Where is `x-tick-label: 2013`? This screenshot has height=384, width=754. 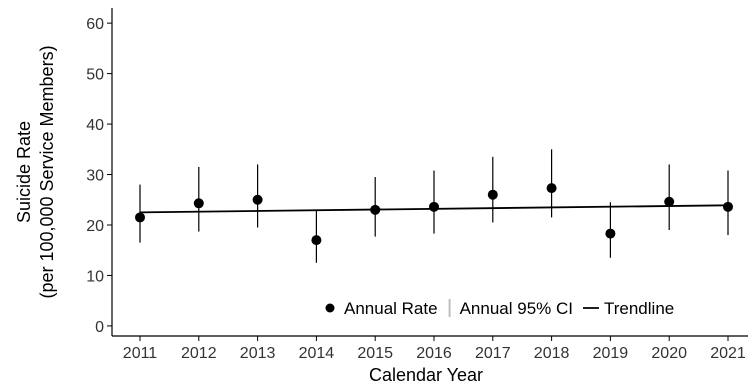 x-tick-label: 2013 is located at coordinates (258, 353).